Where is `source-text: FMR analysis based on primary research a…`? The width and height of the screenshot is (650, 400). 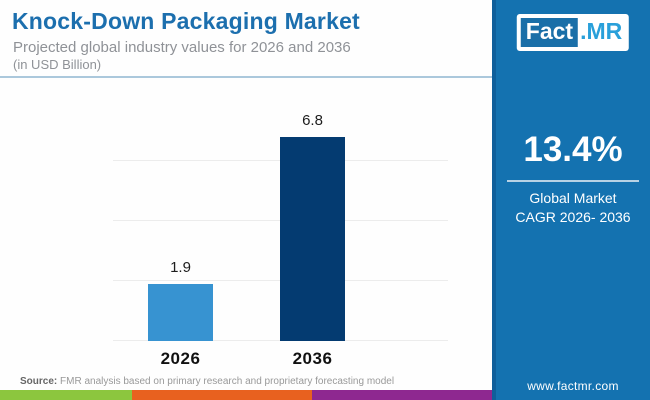
source-text: FMR analysis based on primary research a… is located at coordinates (226, 381).